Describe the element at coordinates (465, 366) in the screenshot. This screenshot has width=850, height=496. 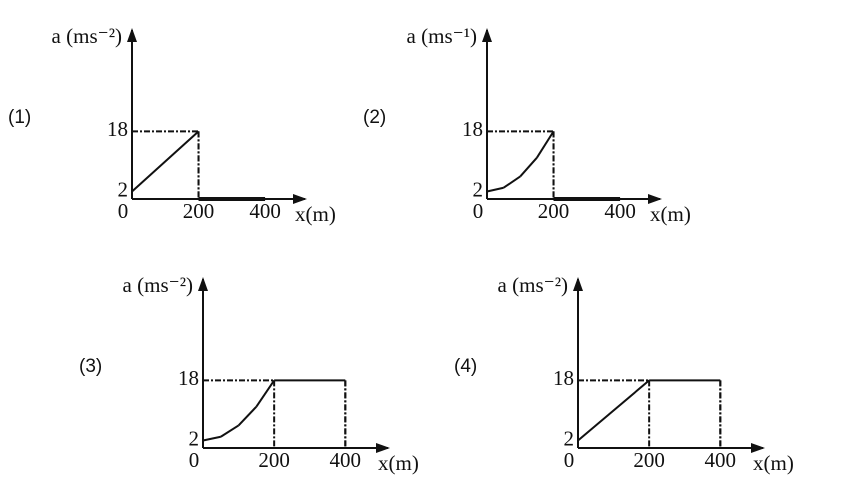
I see `option-label: (4)` at that location.